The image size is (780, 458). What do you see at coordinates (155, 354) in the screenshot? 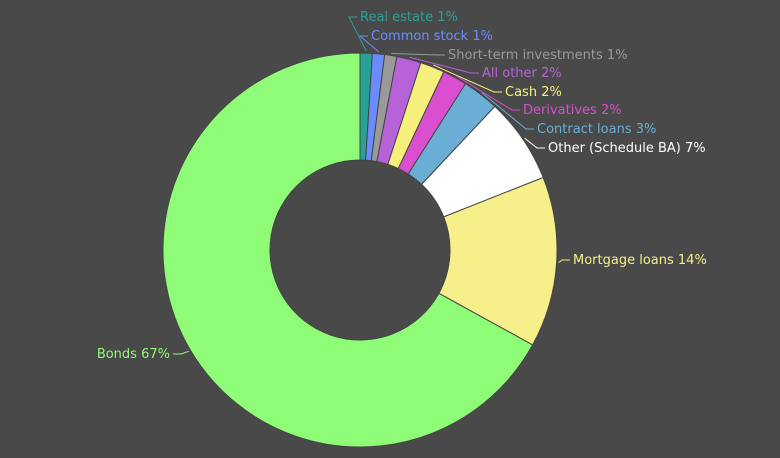
I see `label-value: 67%` at bounding box center [155, 354].